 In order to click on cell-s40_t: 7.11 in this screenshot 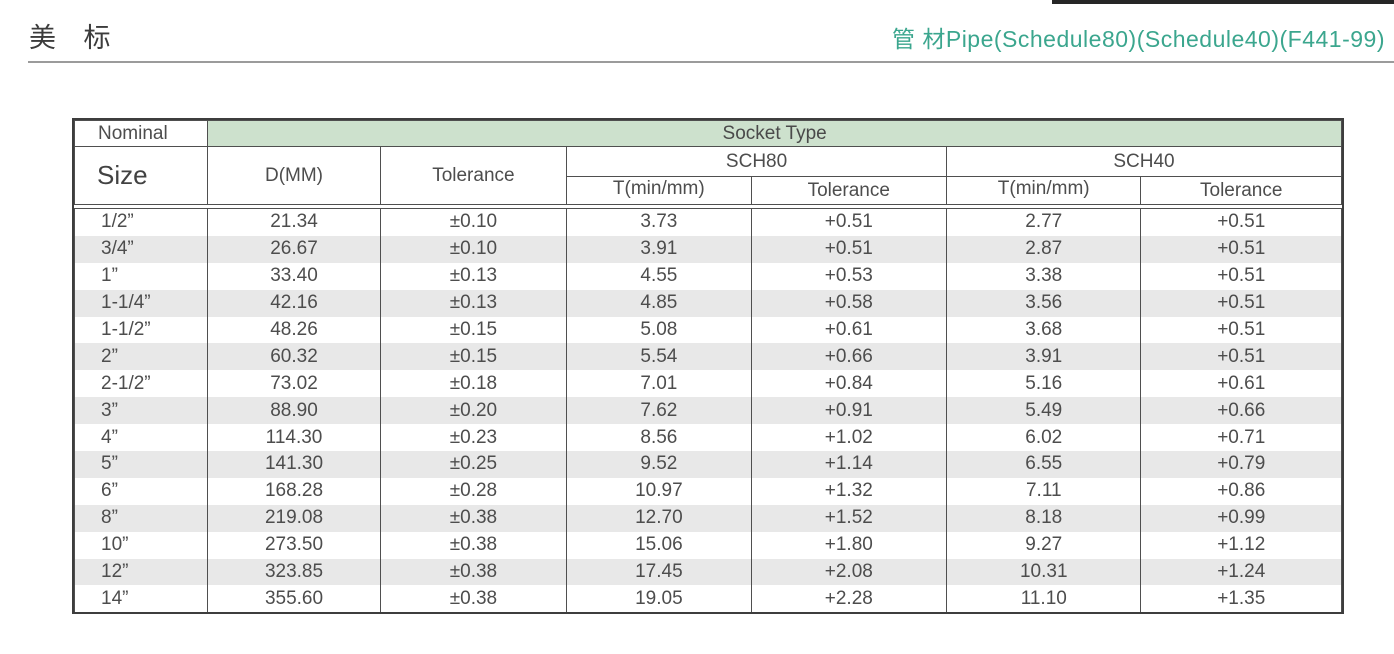, I will do `click(1044, 491)`.